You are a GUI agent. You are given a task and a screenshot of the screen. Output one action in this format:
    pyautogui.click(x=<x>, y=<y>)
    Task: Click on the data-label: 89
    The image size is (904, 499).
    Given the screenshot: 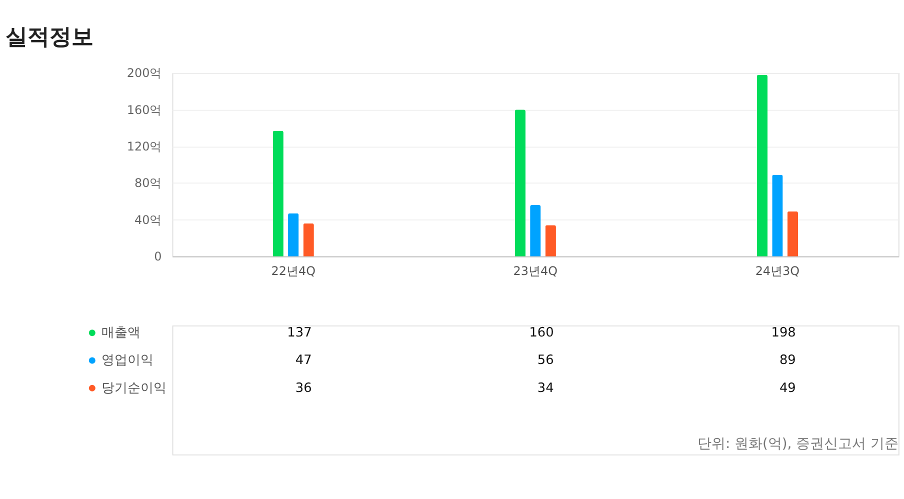 What is the action you would take?
    pyautogui.click(x=787, y=360)
    